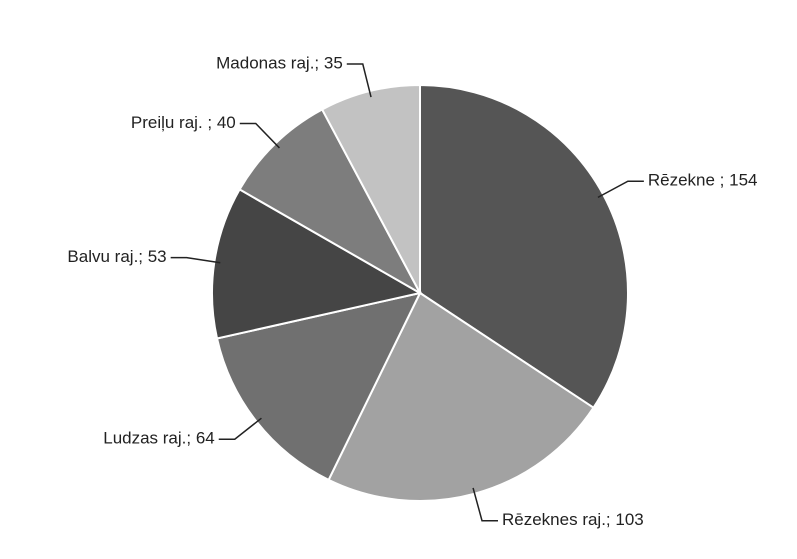 This screenshot has height=559, width=797. Describe the element at coordinates (573, 519) in the screenshot. I see `data-label: Rēzeknes raj.; 103` at that location.